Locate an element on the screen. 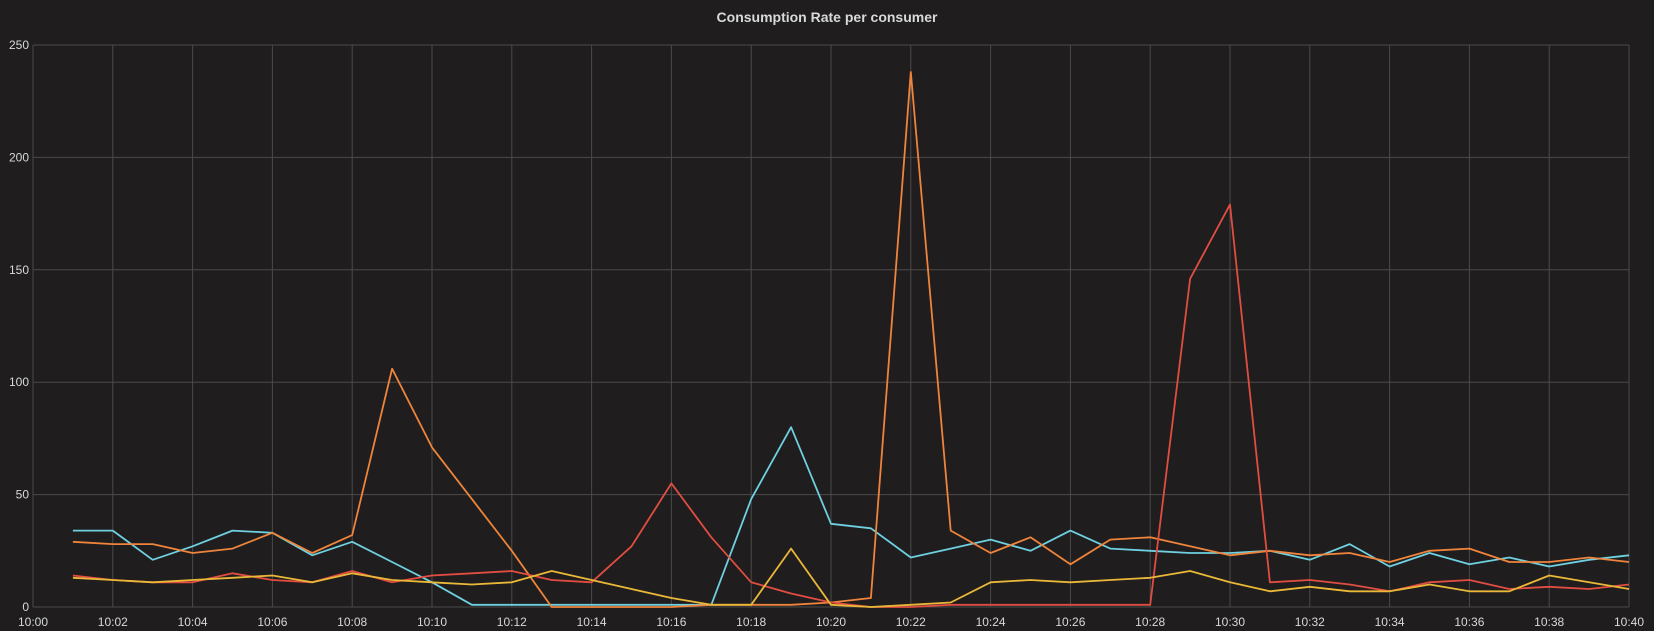 Image resolution: width=1654 pixels, height=631 pixels. x-tick-label: 10:10 is located at coordinates (432, 622).